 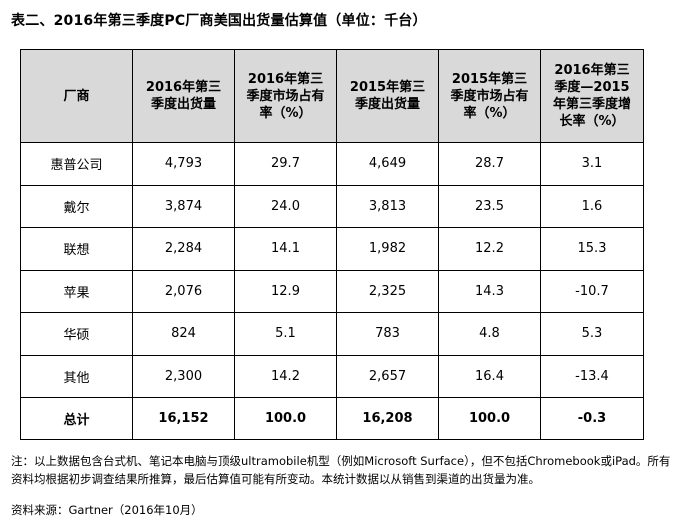 I want to click on cell-2016-share: 14.1, so click(x=285, y=249).